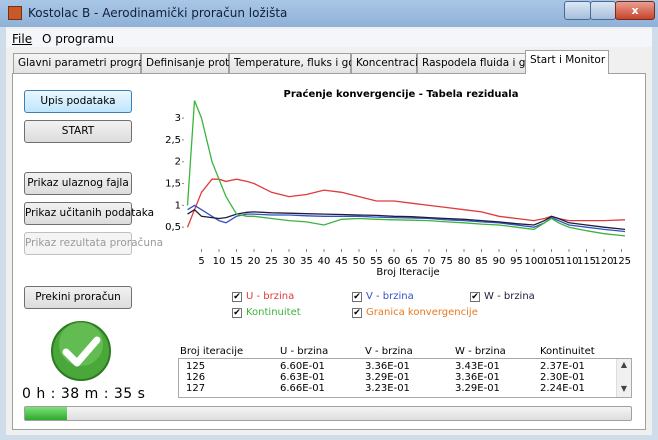 The height and width of the screenshot is (440, 658). I want to click on maximize-button, so click(603, 10).